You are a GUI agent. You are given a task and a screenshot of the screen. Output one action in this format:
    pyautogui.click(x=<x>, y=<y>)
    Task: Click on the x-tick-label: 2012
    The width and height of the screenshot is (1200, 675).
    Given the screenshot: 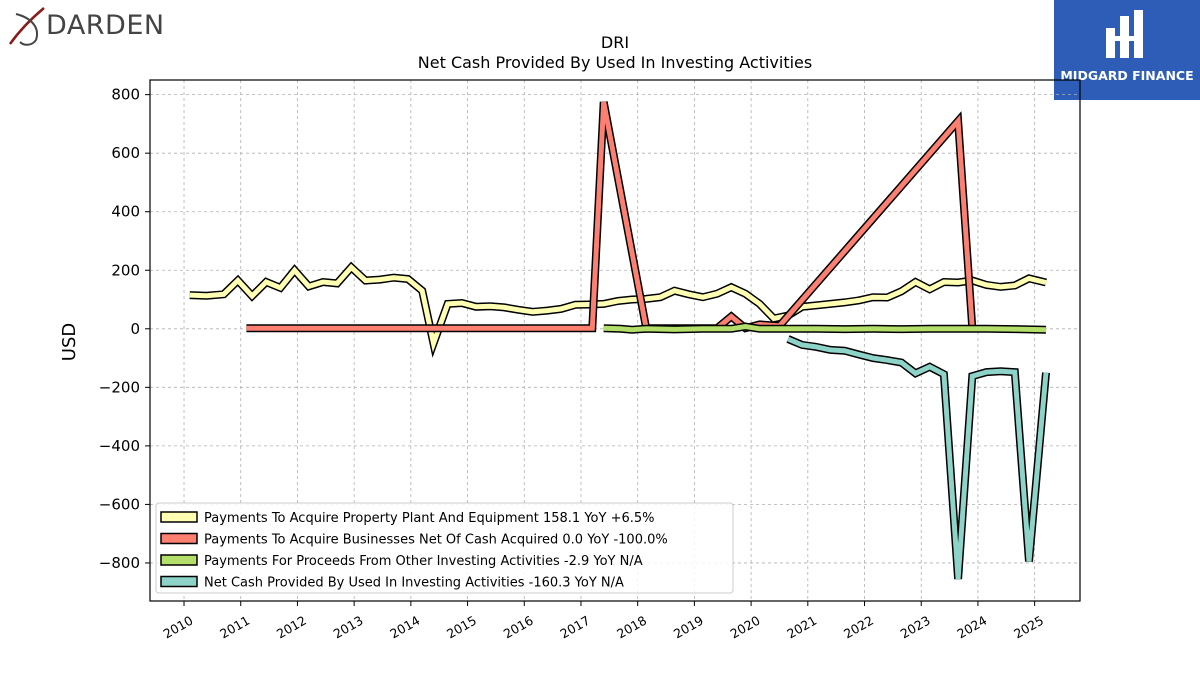 What is the action you would take?
    pyautogui.click(x=291, y=627)
    